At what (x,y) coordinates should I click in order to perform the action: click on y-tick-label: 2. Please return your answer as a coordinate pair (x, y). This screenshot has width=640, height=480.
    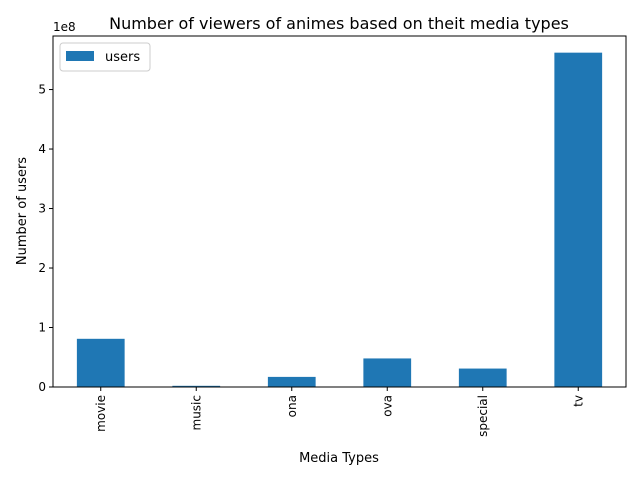
    Looking at the image, I should click on (42, 268).